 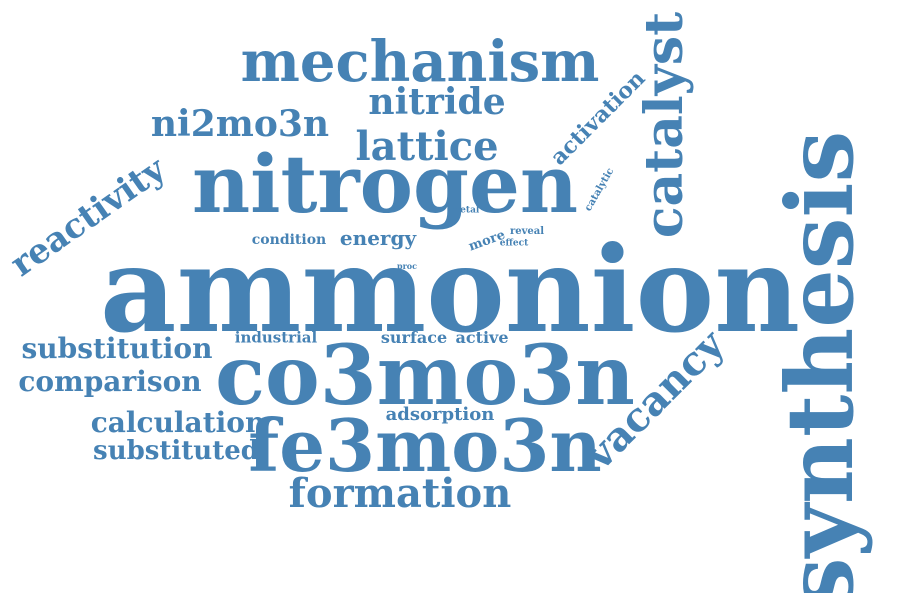 What do you see at coordinates (437, 102) in the screenshot?
I see `word-nitride: nitride` at bounding box center [437, 102].